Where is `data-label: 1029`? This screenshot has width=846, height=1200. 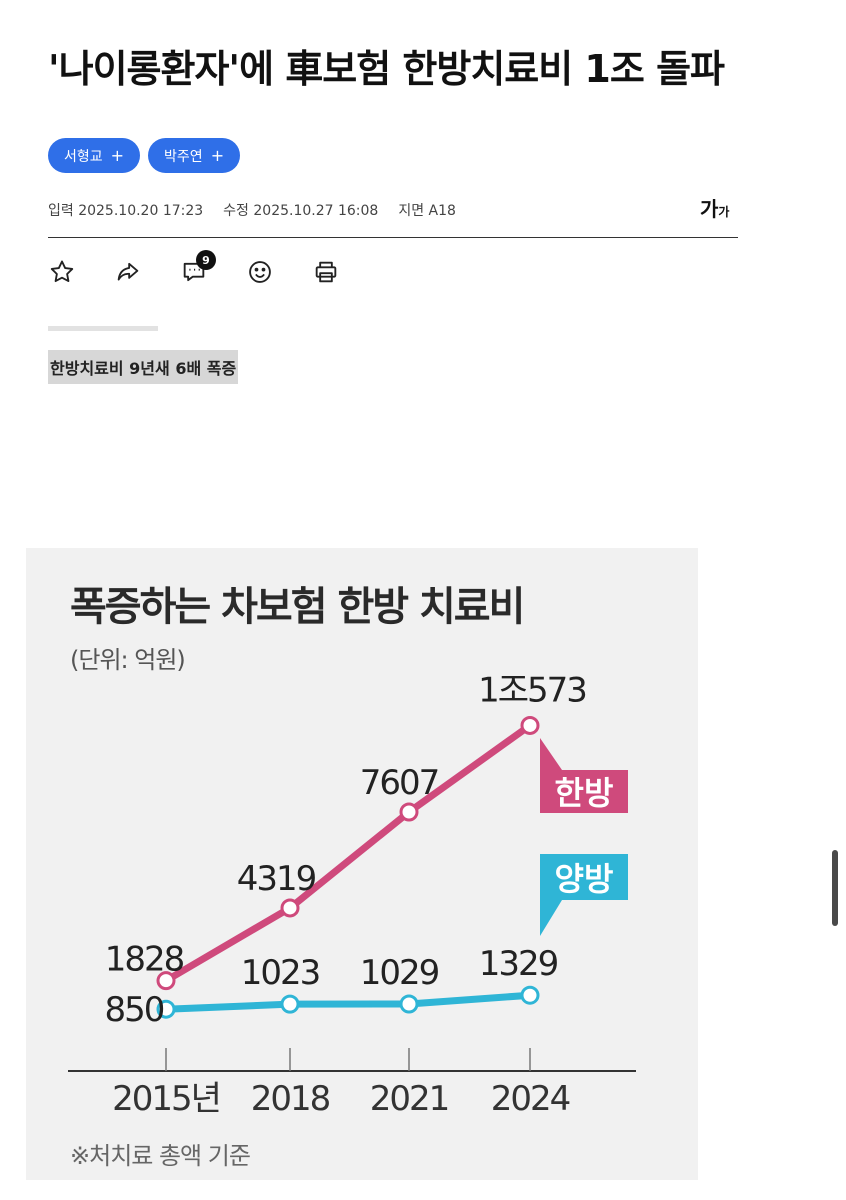
data-label: 1029 is located at coordinates (399, 973).